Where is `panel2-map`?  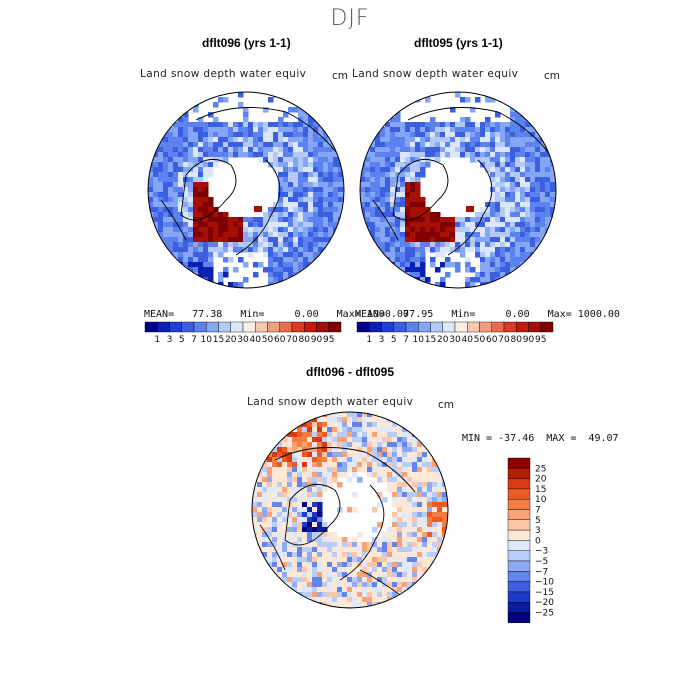 panel2-map is located at coordinates (458, 190).